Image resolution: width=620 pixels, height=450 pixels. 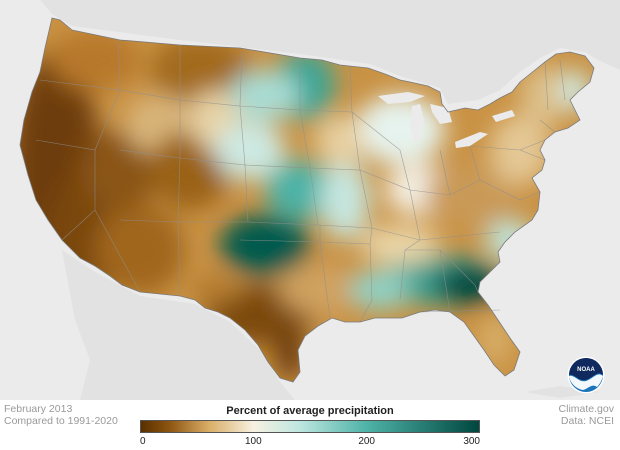 I want to click on legend-tick-label: 200, so click(x=366, y=441).